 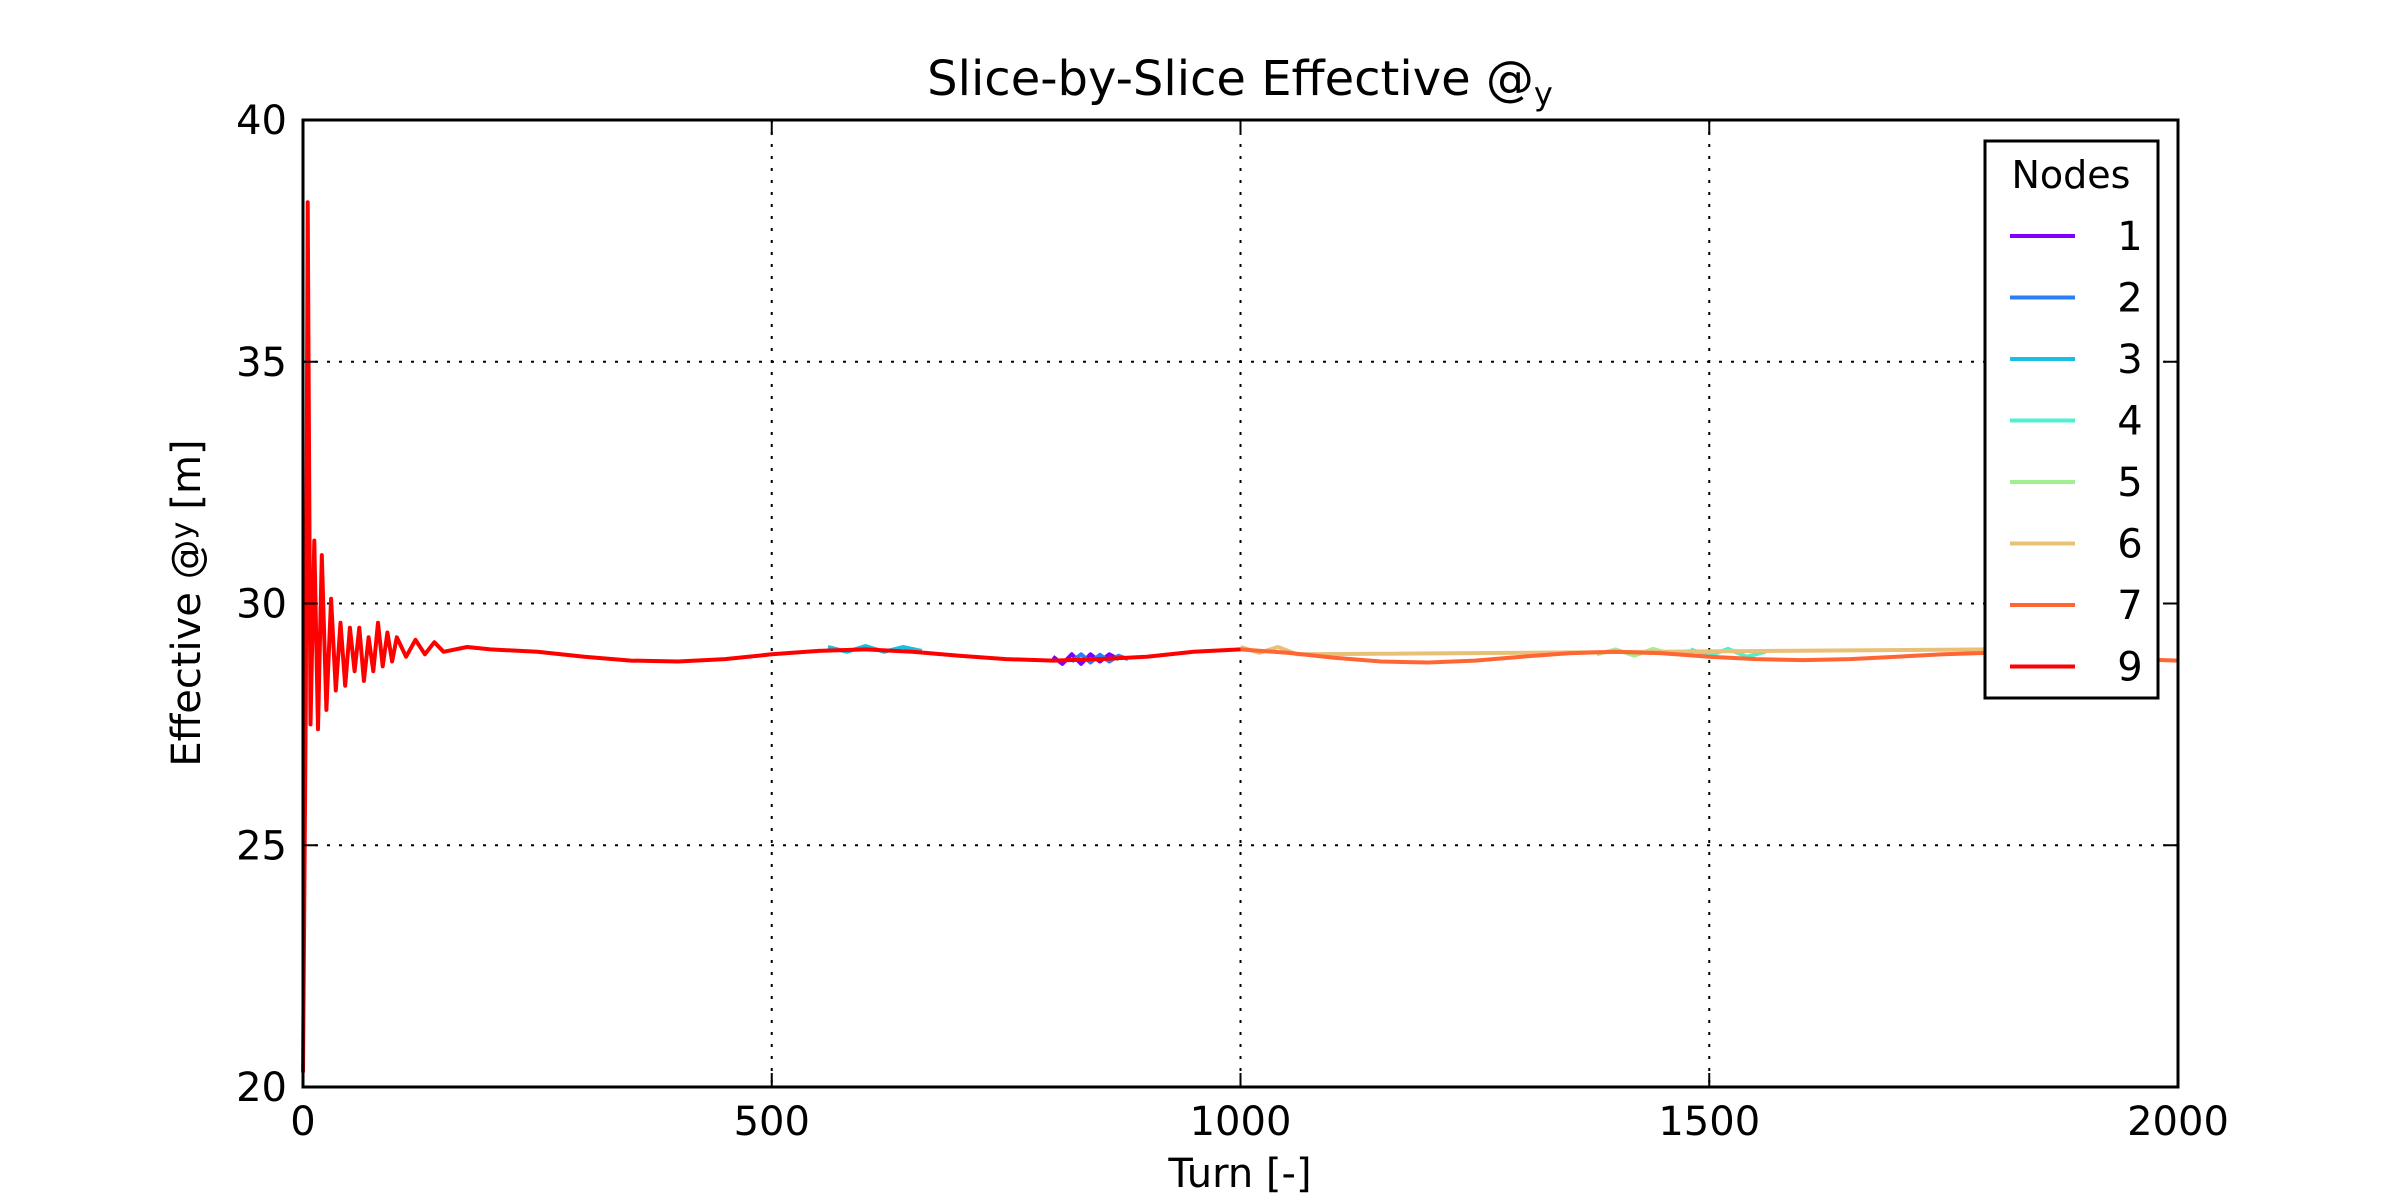 What do you see at coordinates (1241, 1122) in the screenshot?
I see `x-tick-label: 1000` at bounding box center [1241, 1122].